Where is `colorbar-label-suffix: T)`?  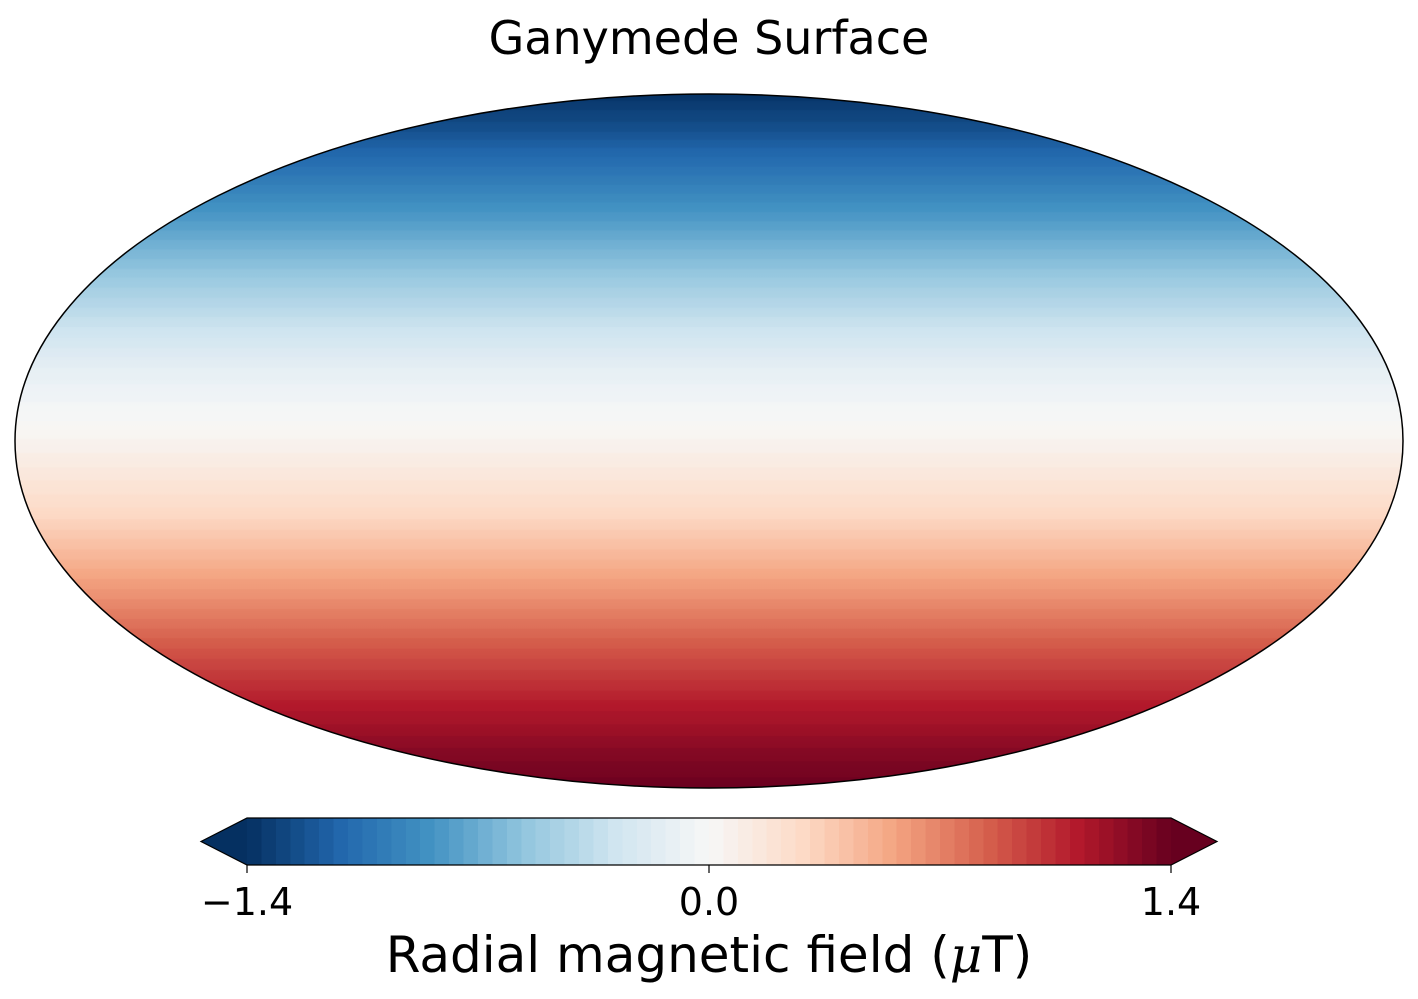 colorbar-label-suffix: T) is located at coordinates (1006, 955).